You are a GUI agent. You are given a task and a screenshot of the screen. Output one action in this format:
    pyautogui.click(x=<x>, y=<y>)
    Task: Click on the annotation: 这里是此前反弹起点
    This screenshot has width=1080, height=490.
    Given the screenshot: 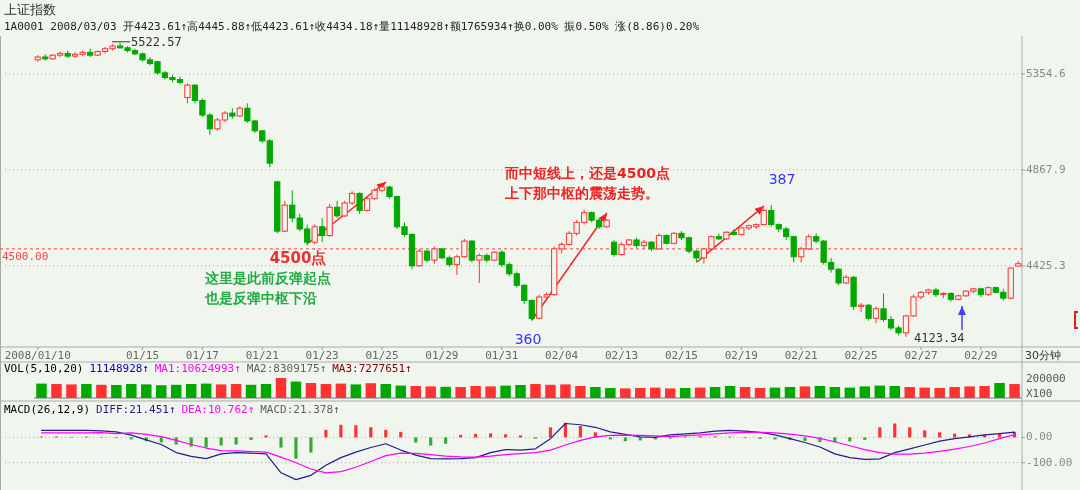 What is the action you would take?
    pyautogui.click(x=267, y=278)
    